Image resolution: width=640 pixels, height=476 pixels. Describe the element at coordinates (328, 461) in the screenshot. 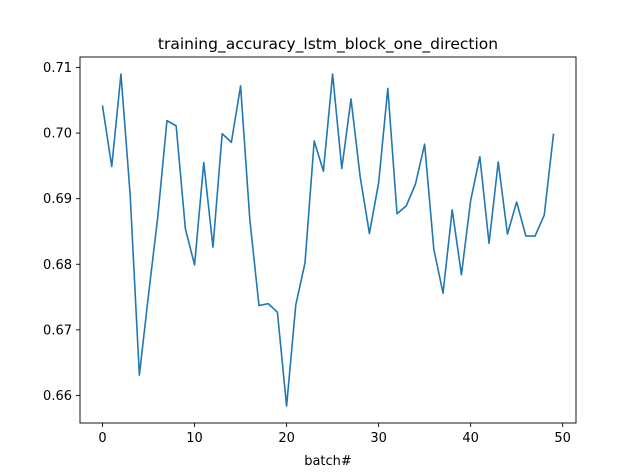

I see `x-axis-label: batch#` at that location.